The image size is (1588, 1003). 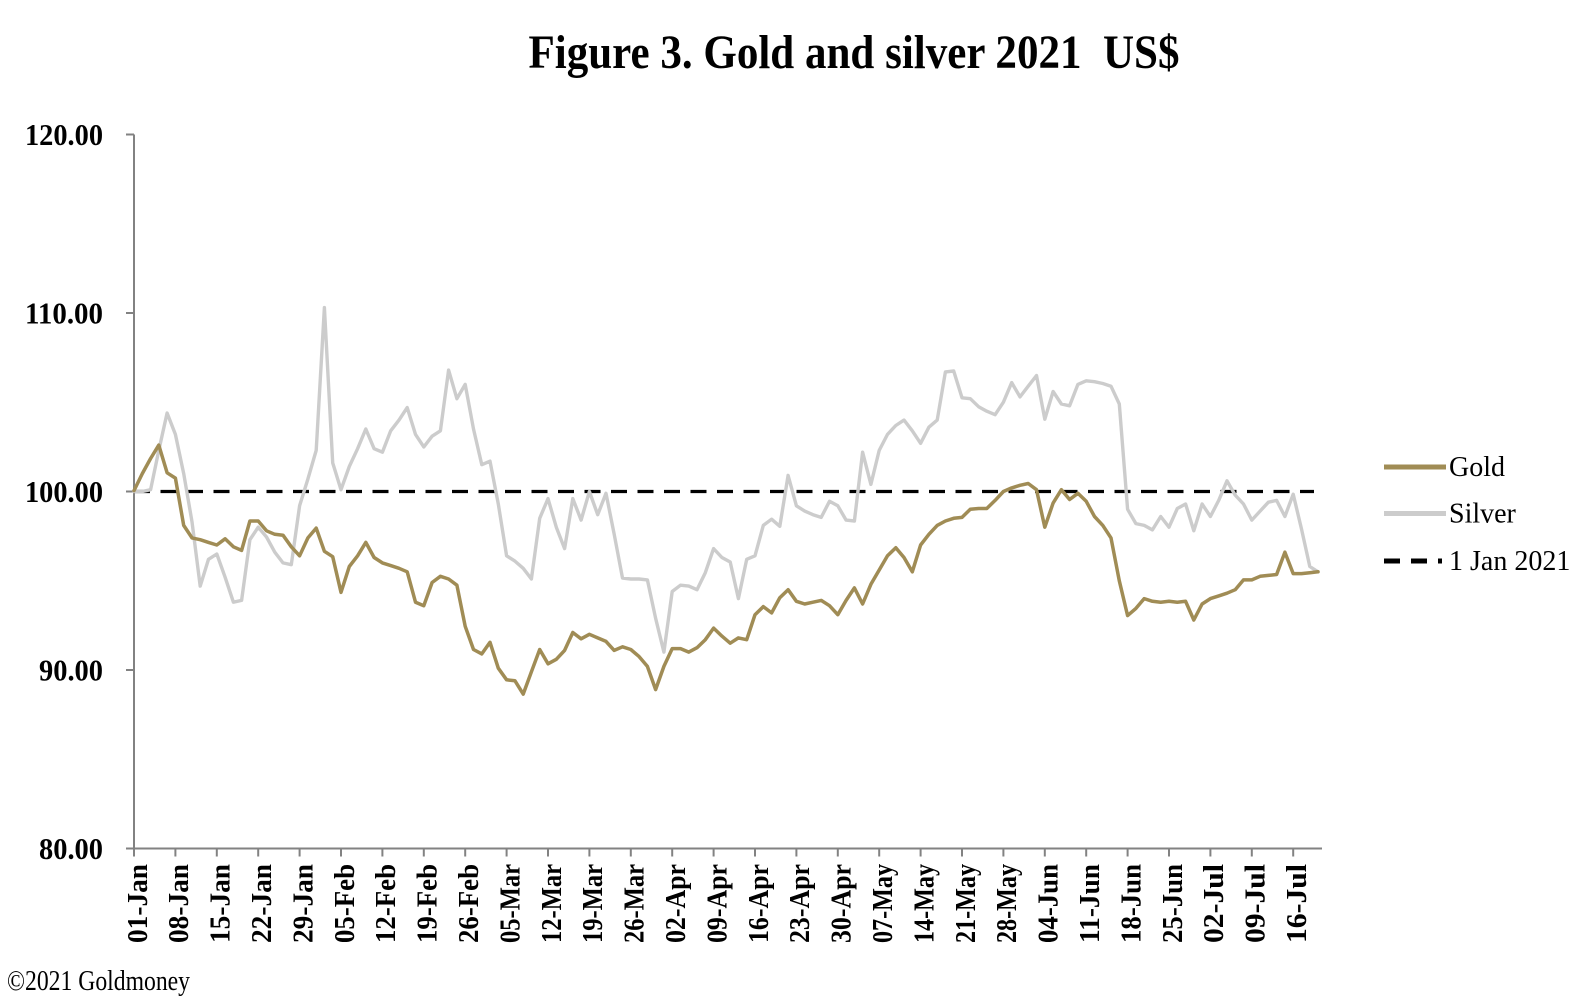 What do you see at coordinates (1297, 903) in the screenshot?
I see `svg-text: 16-Jul` at bounding box center [1297, 903].